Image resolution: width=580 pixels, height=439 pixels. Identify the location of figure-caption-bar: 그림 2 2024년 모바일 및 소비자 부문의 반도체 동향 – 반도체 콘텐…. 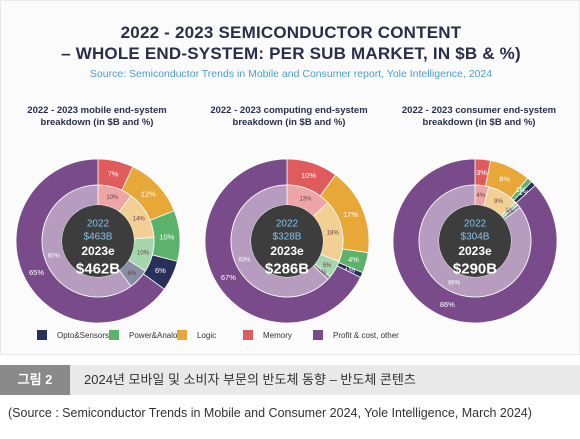
(290, 380).